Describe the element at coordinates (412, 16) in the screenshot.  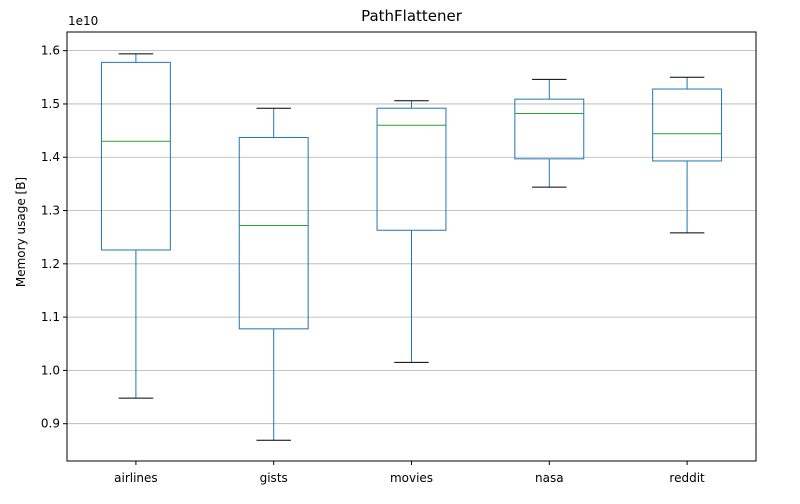
I see `chart-title: PathFlattener` at that location.